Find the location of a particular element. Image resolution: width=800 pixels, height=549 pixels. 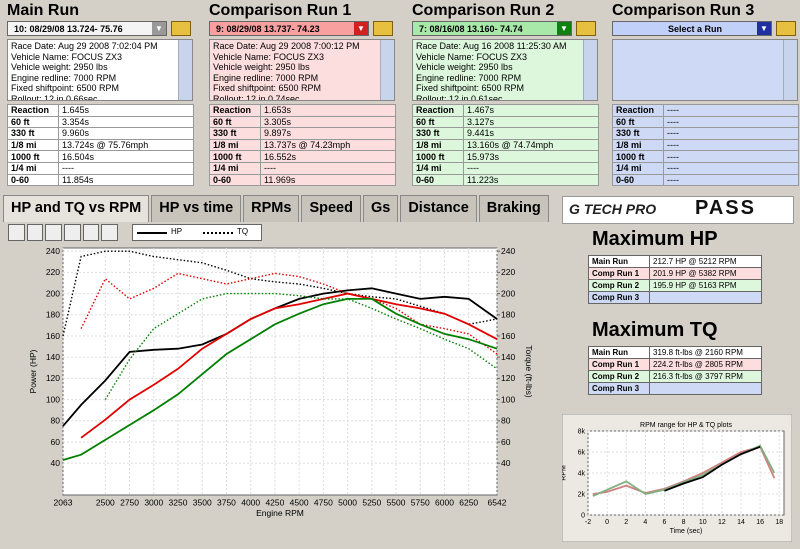

x-tick-label: 14 is located at coordinates (741, 522).